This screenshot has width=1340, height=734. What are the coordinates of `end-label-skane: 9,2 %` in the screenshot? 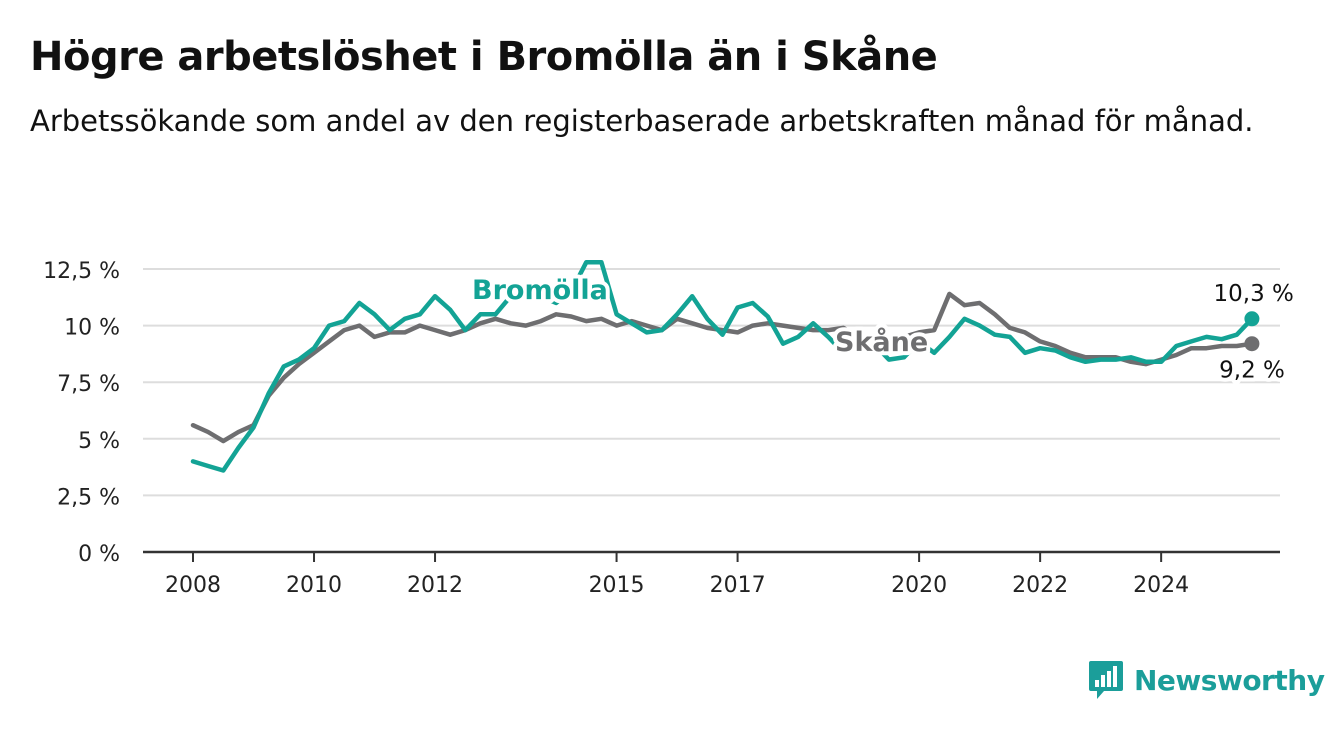 It's located at (1252, 371).